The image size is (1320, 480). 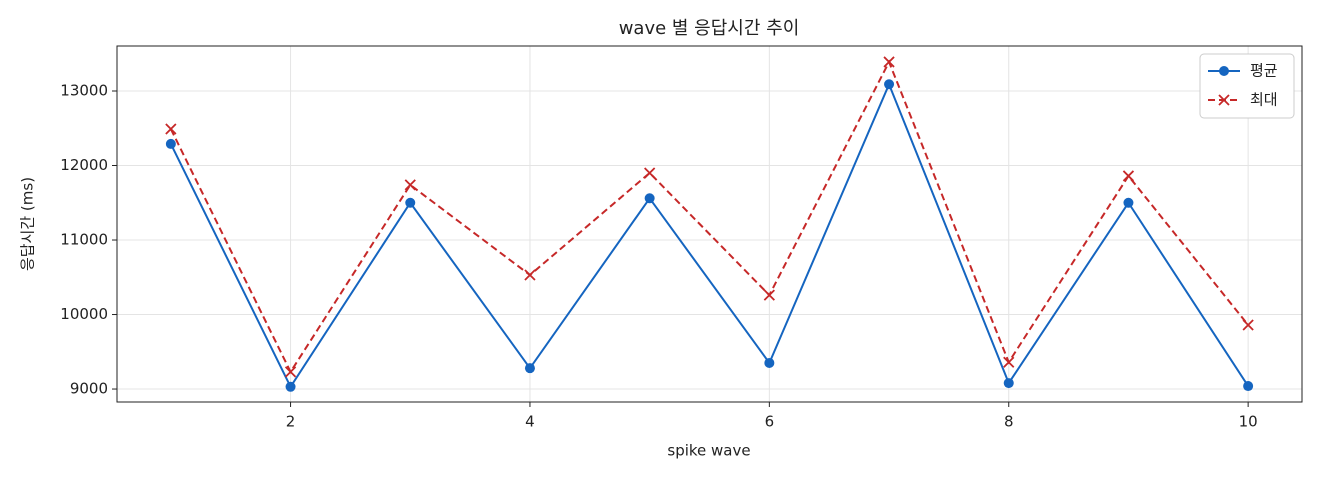 I want to click on y-tick-label: 12000, so click(x=84, y=165).